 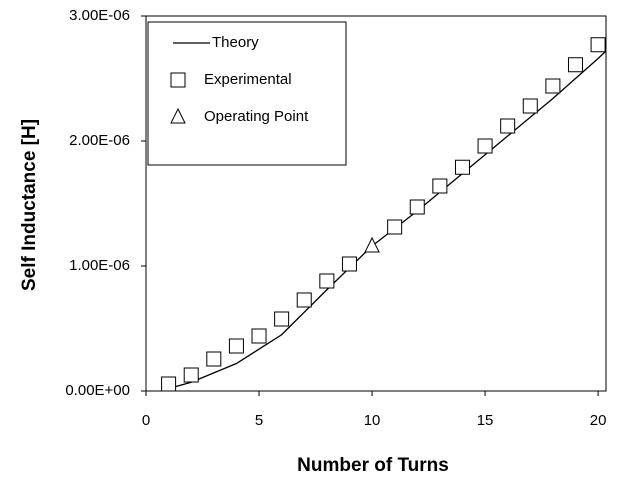 What do you see at coordinates (248, 79) in the screenshot?
I see `legend-label: Experimental` at bounding box center [248, 79].